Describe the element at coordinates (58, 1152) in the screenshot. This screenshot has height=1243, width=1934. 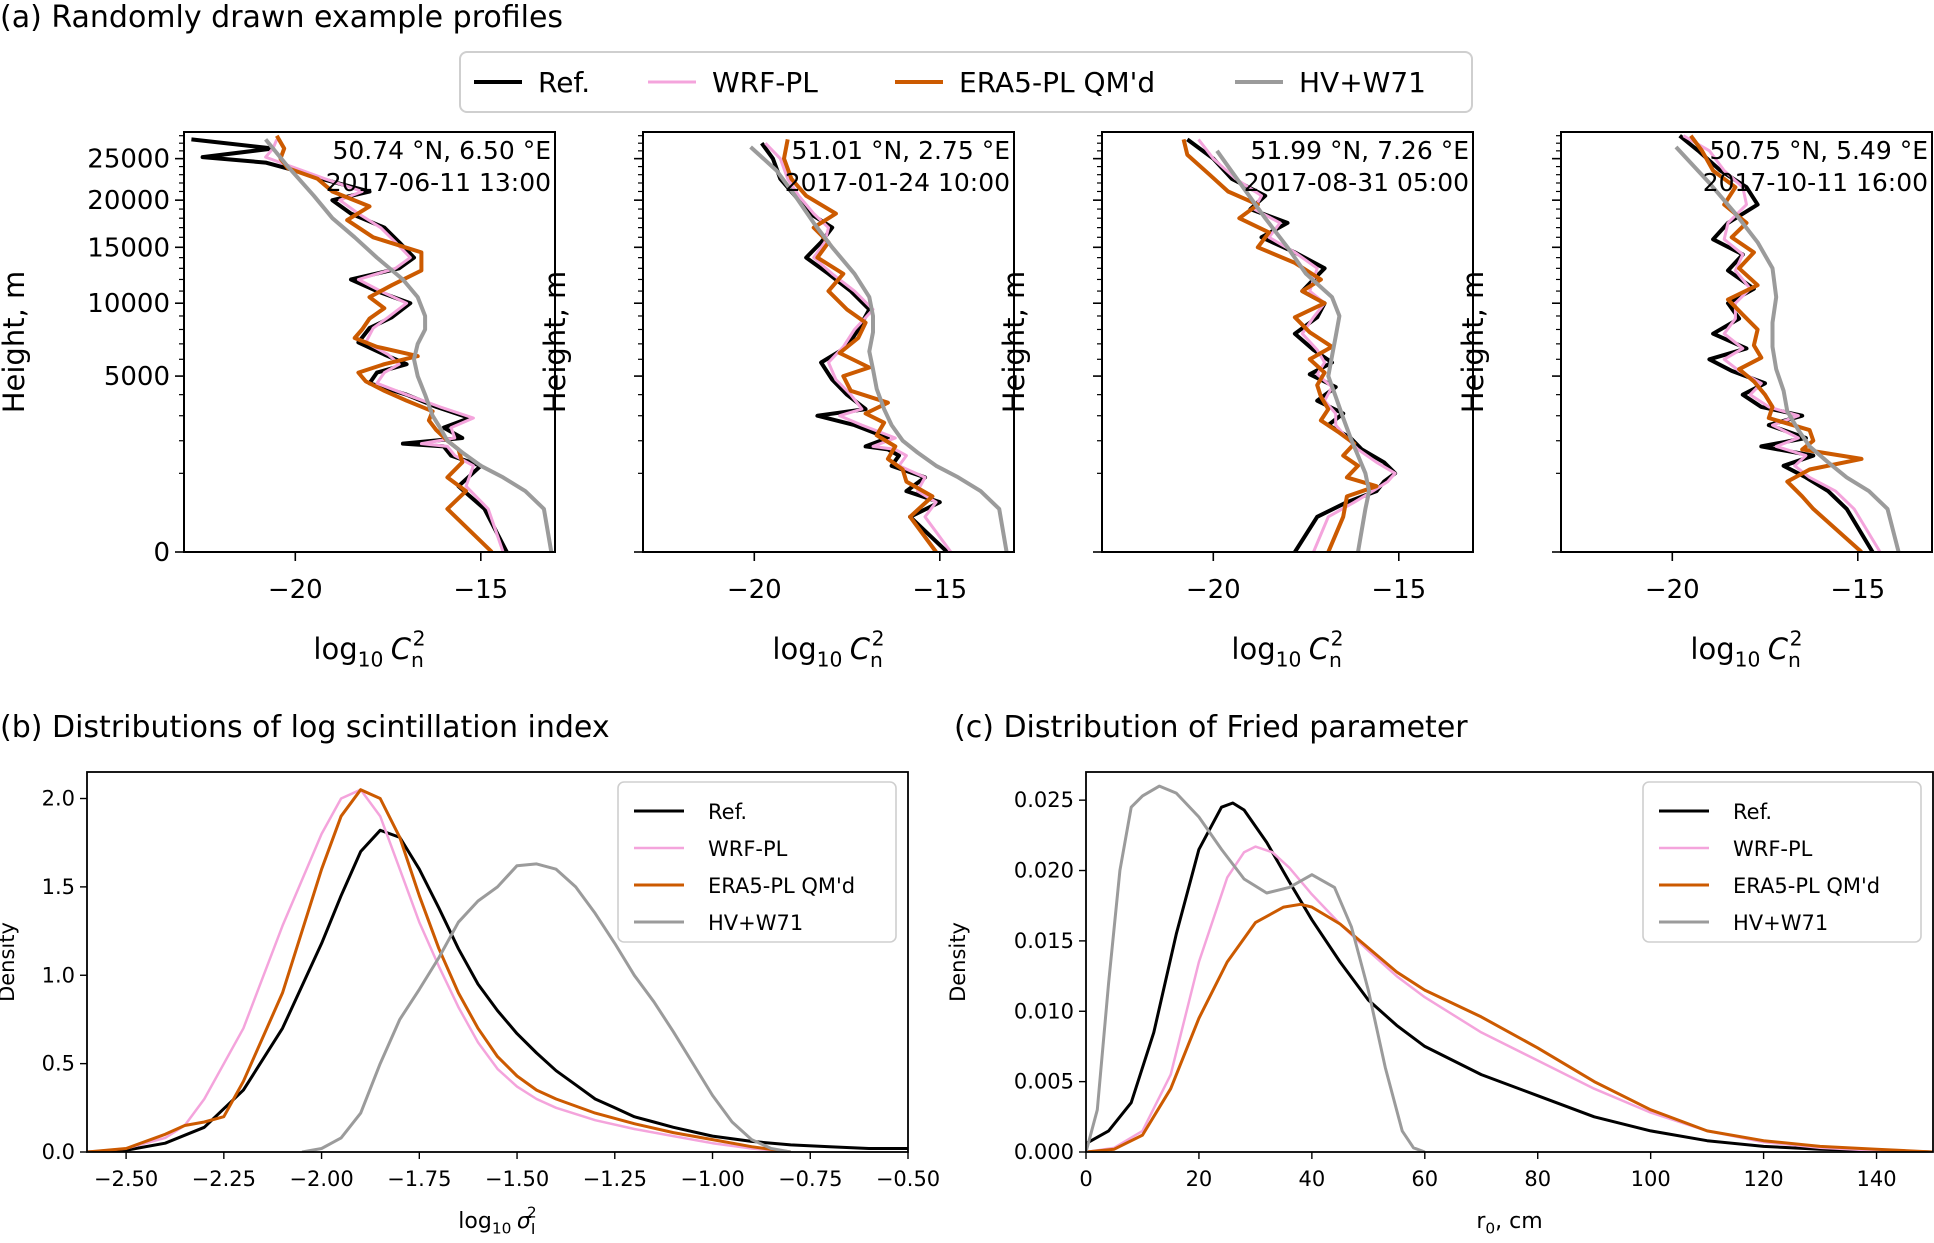
I see `y-tick-label: 0.0` at that location.